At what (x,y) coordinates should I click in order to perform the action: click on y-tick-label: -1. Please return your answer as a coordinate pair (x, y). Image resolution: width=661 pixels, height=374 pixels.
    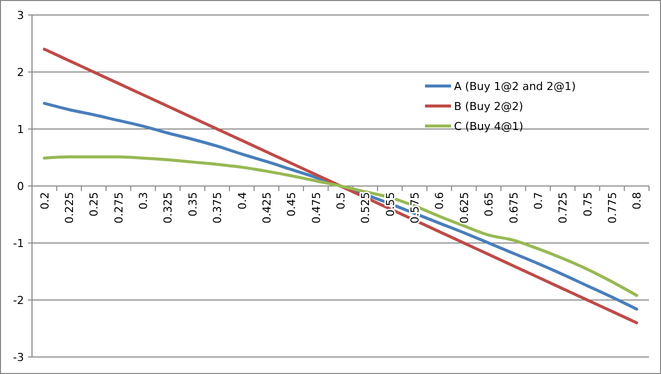
    Looking at the image, I should click on (18, 243).